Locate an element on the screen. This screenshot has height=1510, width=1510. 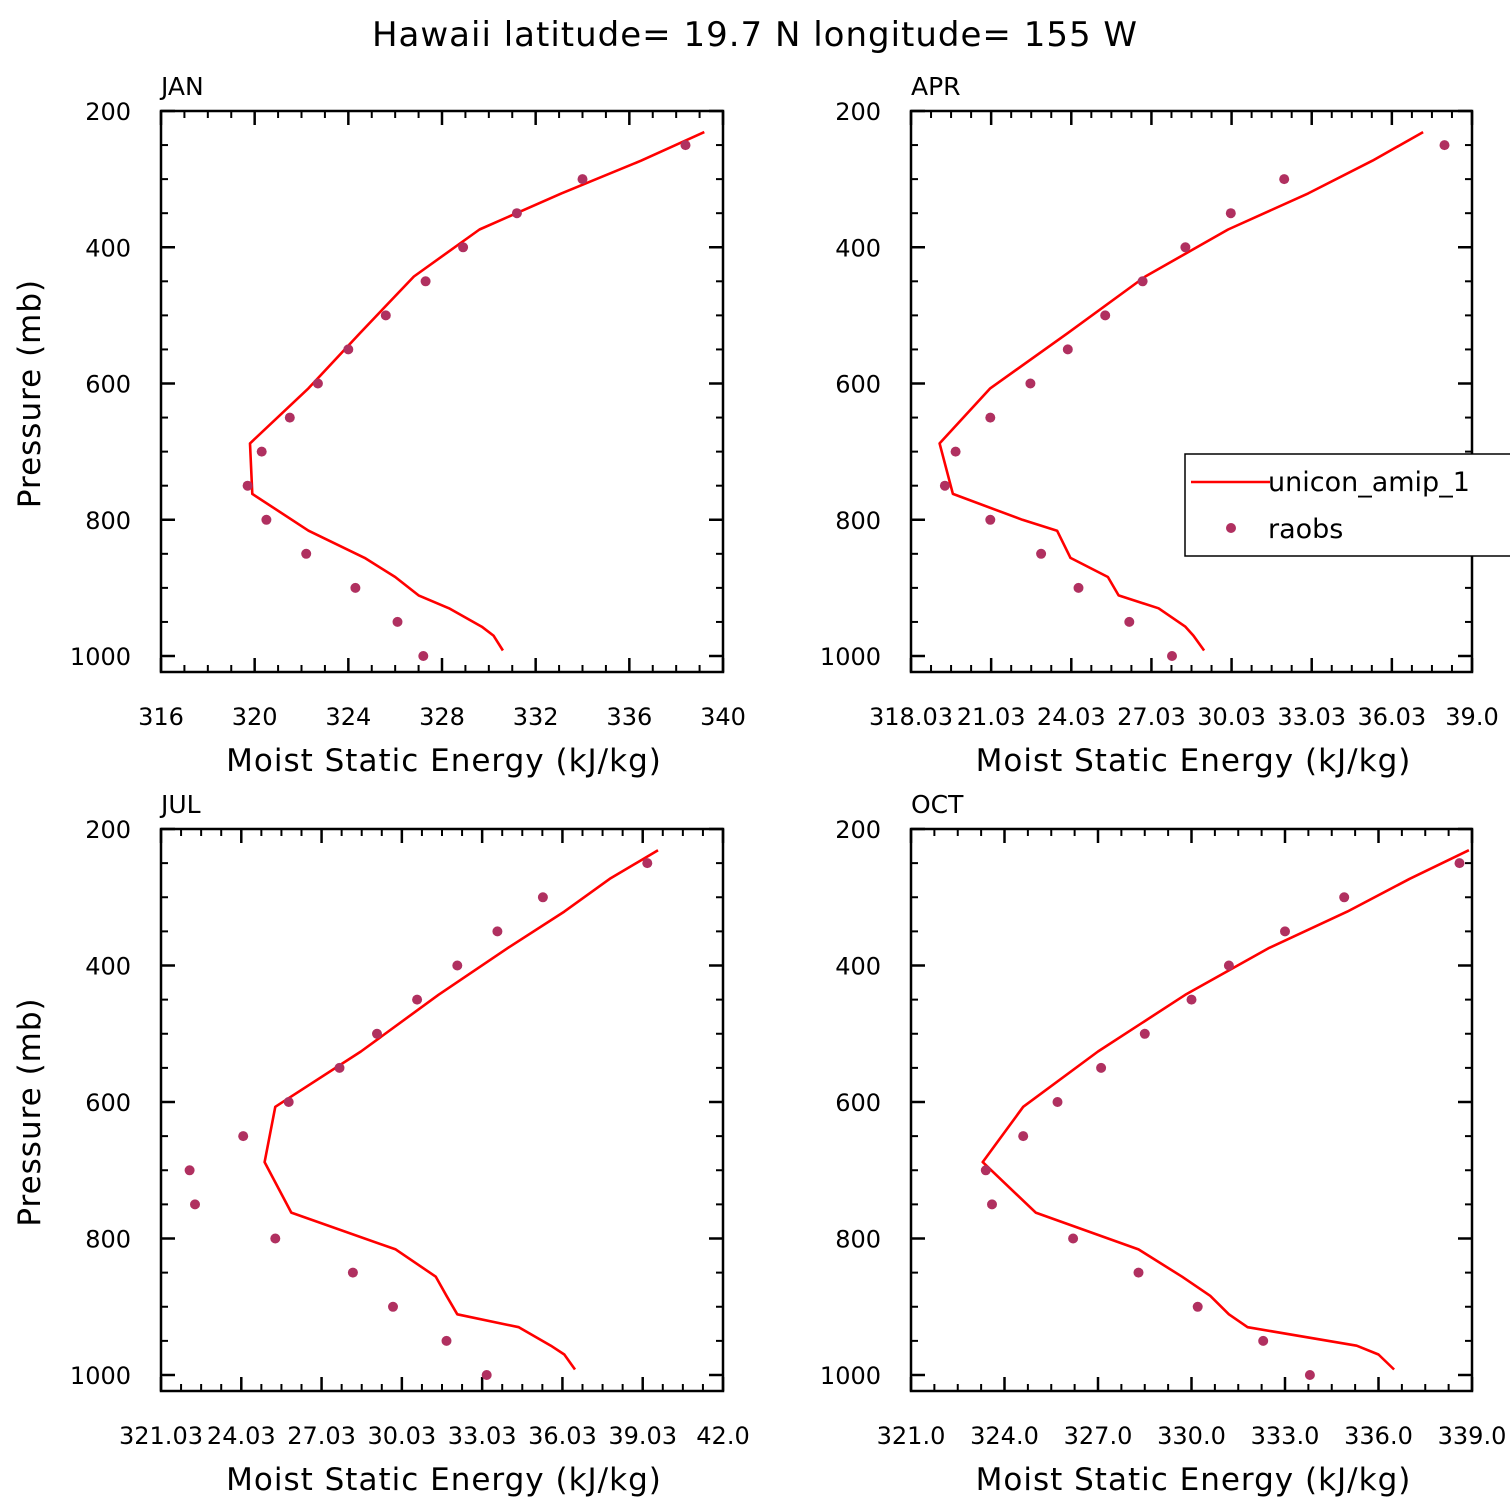
x-tick-label-apr: 27.03 is located at coordinates (1151, 717).